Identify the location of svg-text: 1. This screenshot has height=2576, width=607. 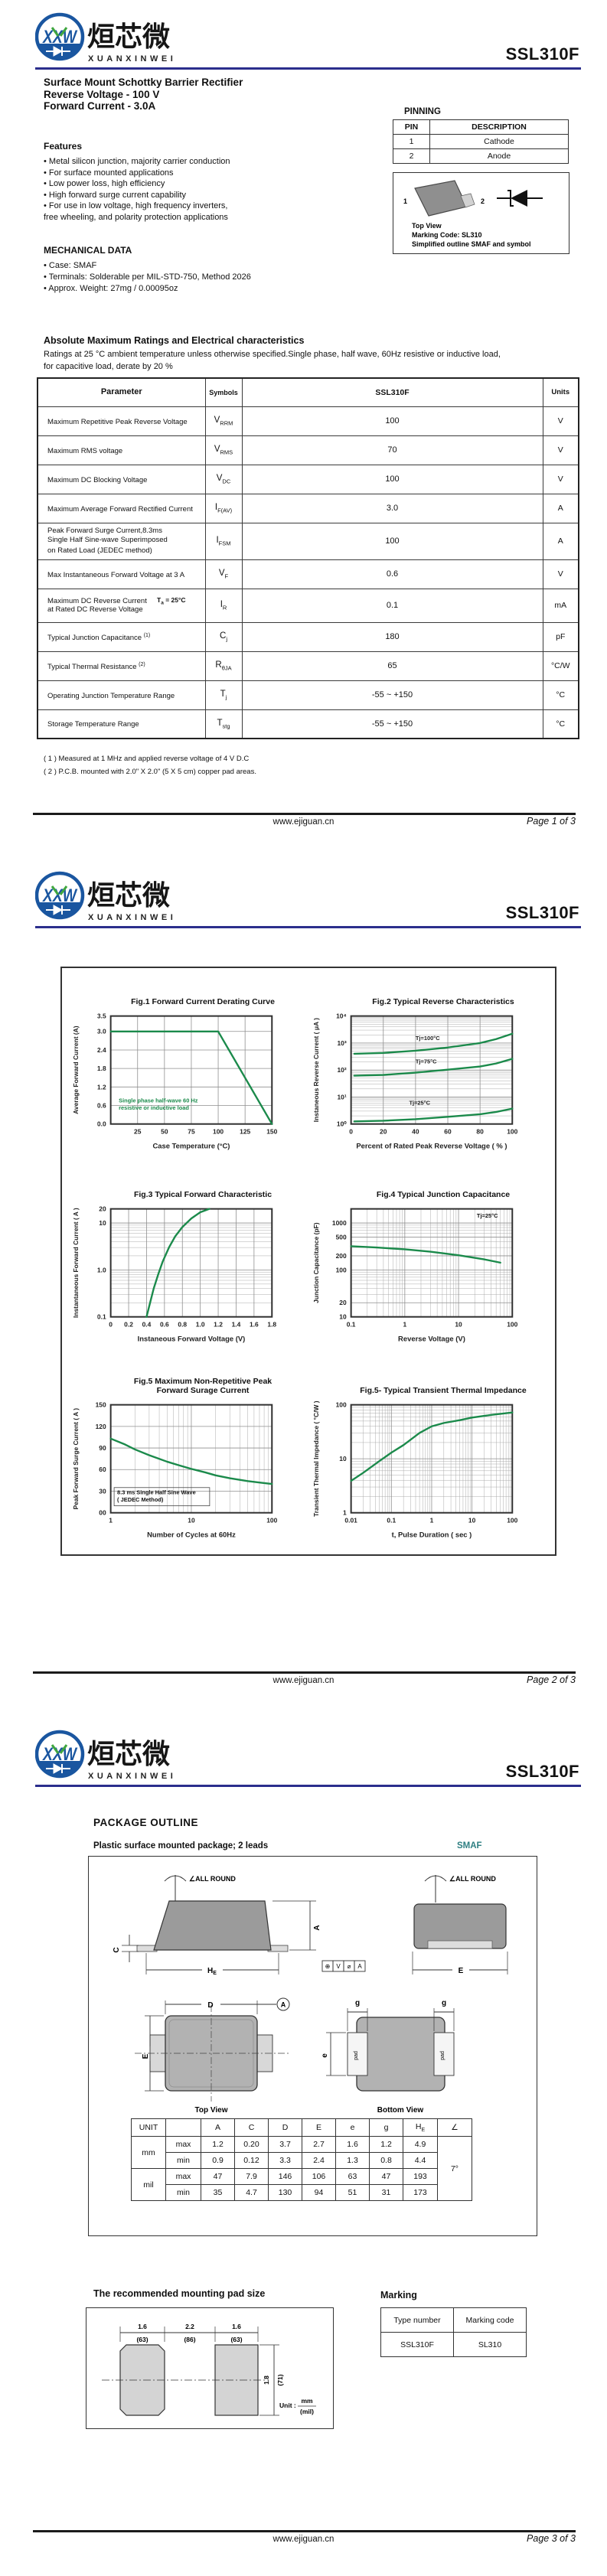
(111, 1520).